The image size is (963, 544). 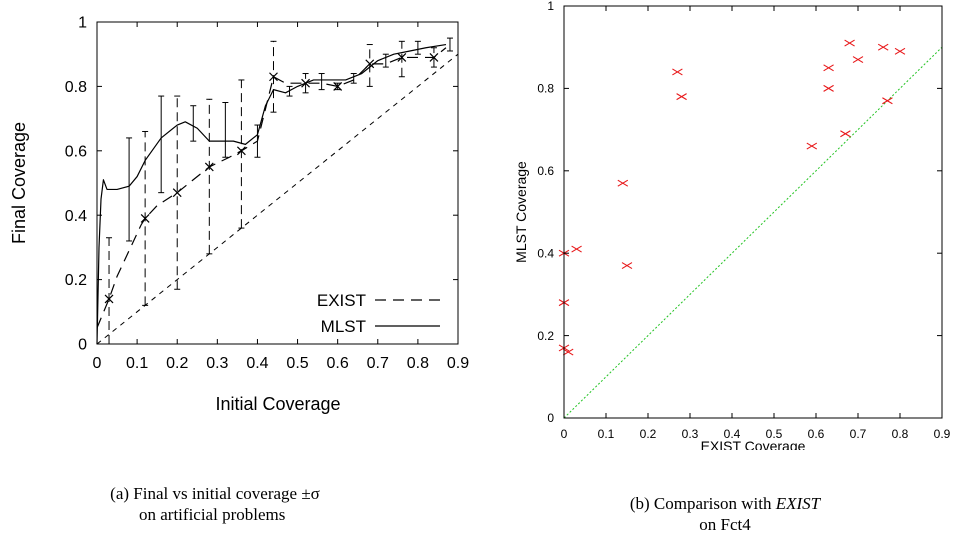 I want to click on caption-a-line1: (a) Final vs initial coverage ±σ, so click(x=215, y=493).